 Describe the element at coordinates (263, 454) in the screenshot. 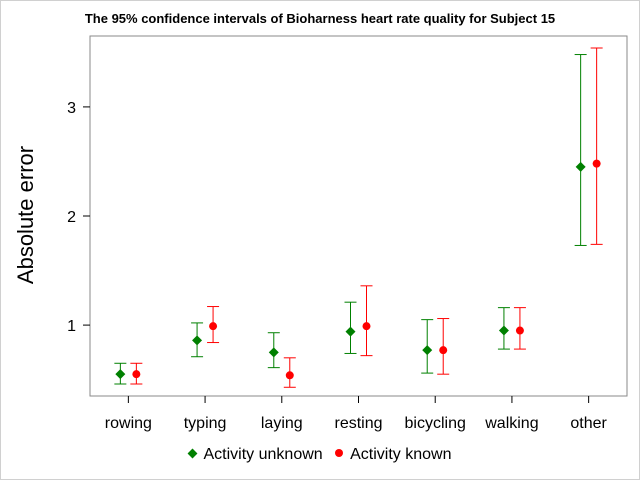

I see `legend-label-activity-unknown: Activity unknown` at that location.